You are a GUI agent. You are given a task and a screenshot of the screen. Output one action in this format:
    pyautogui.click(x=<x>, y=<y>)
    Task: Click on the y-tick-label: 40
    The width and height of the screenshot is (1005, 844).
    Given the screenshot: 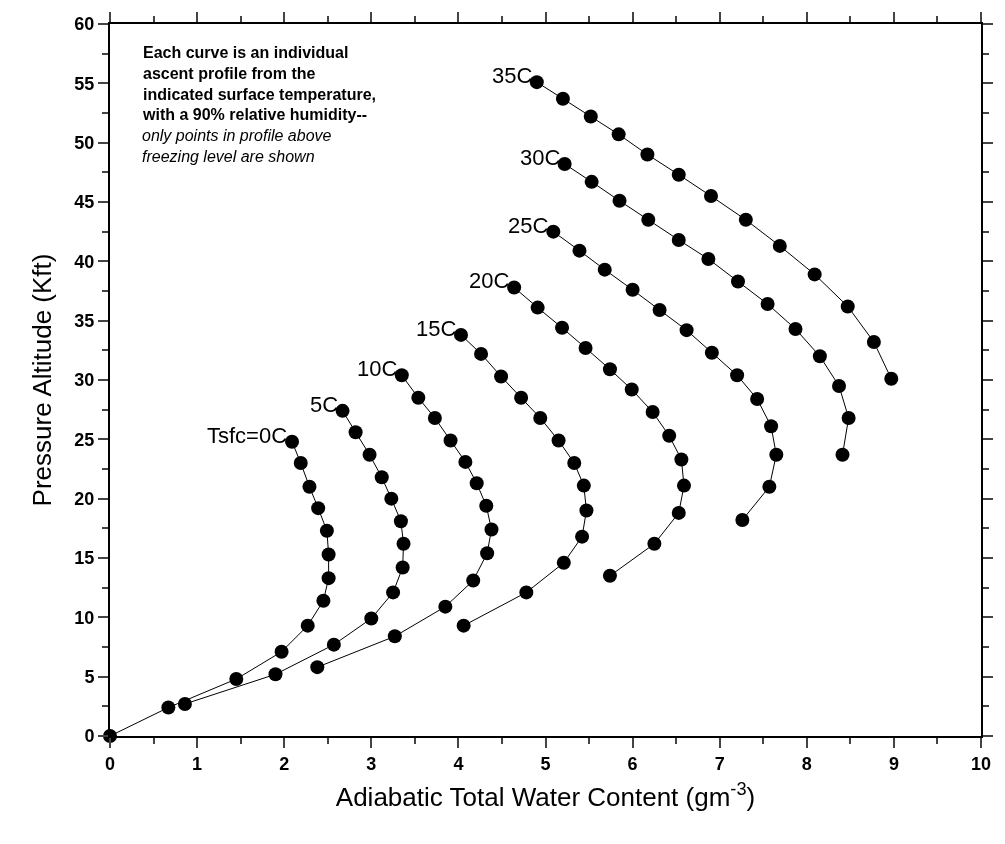 What is the action you would take?
    pyautogui.click(x=84, y=261)
    